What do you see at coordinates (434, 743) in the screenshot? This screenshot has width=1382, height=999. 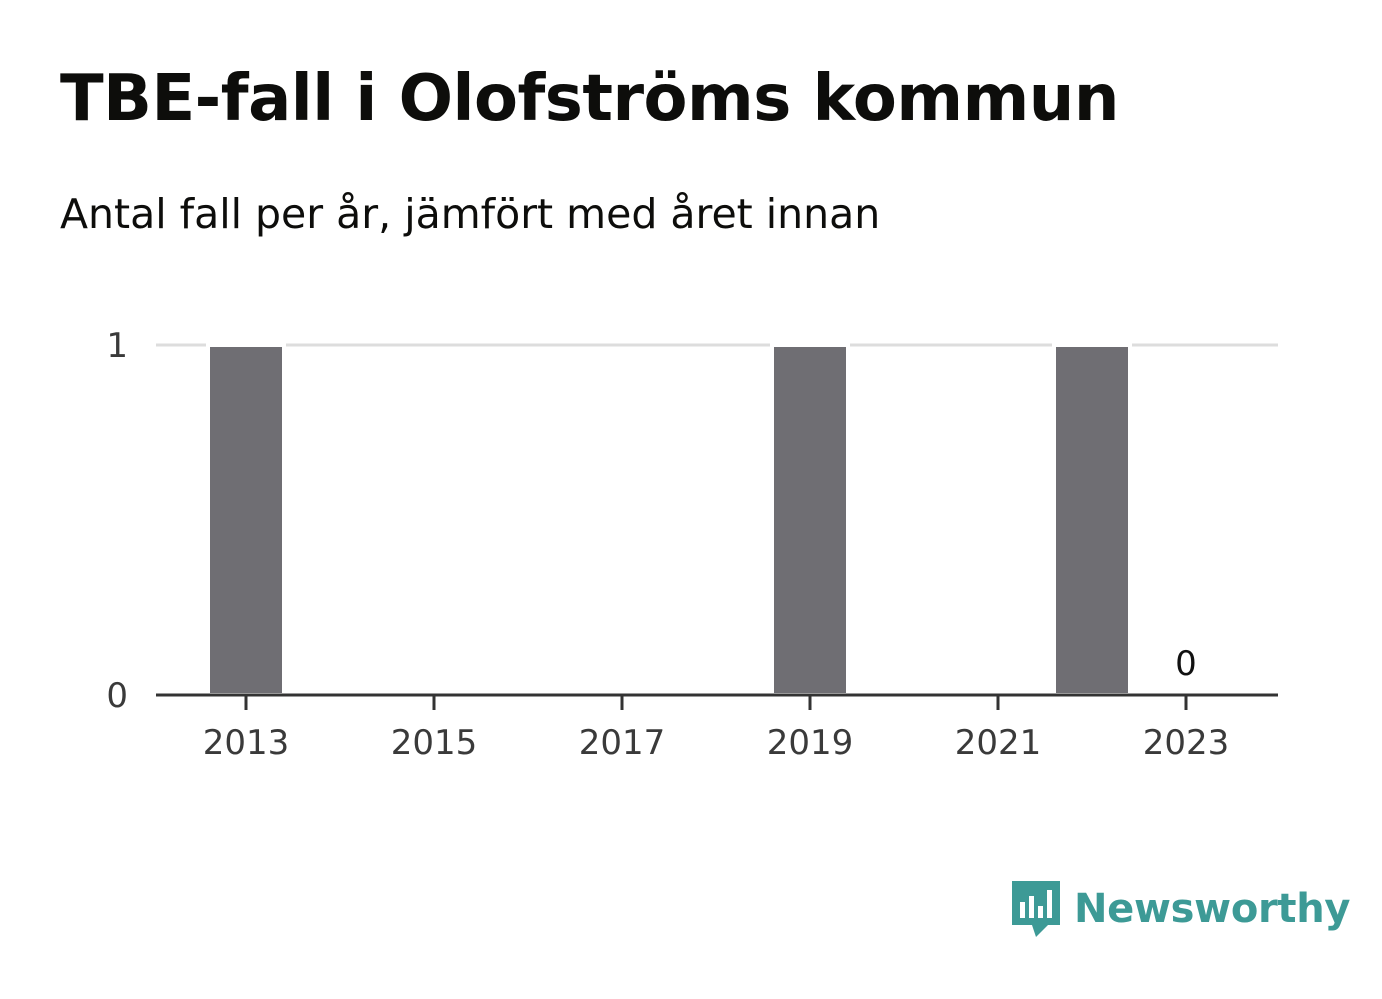 I see `x-tick-label: 2015` at bounding box center [434, 743].